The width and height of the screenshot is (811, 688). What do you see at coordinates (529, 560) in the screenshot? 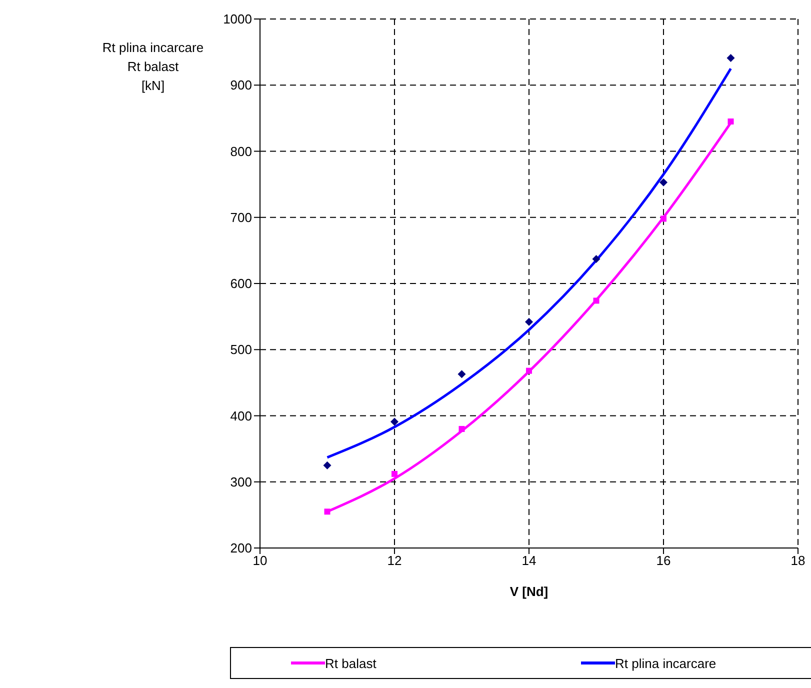
I see `x-tick-label: 14` at bounding box center [529, 560].